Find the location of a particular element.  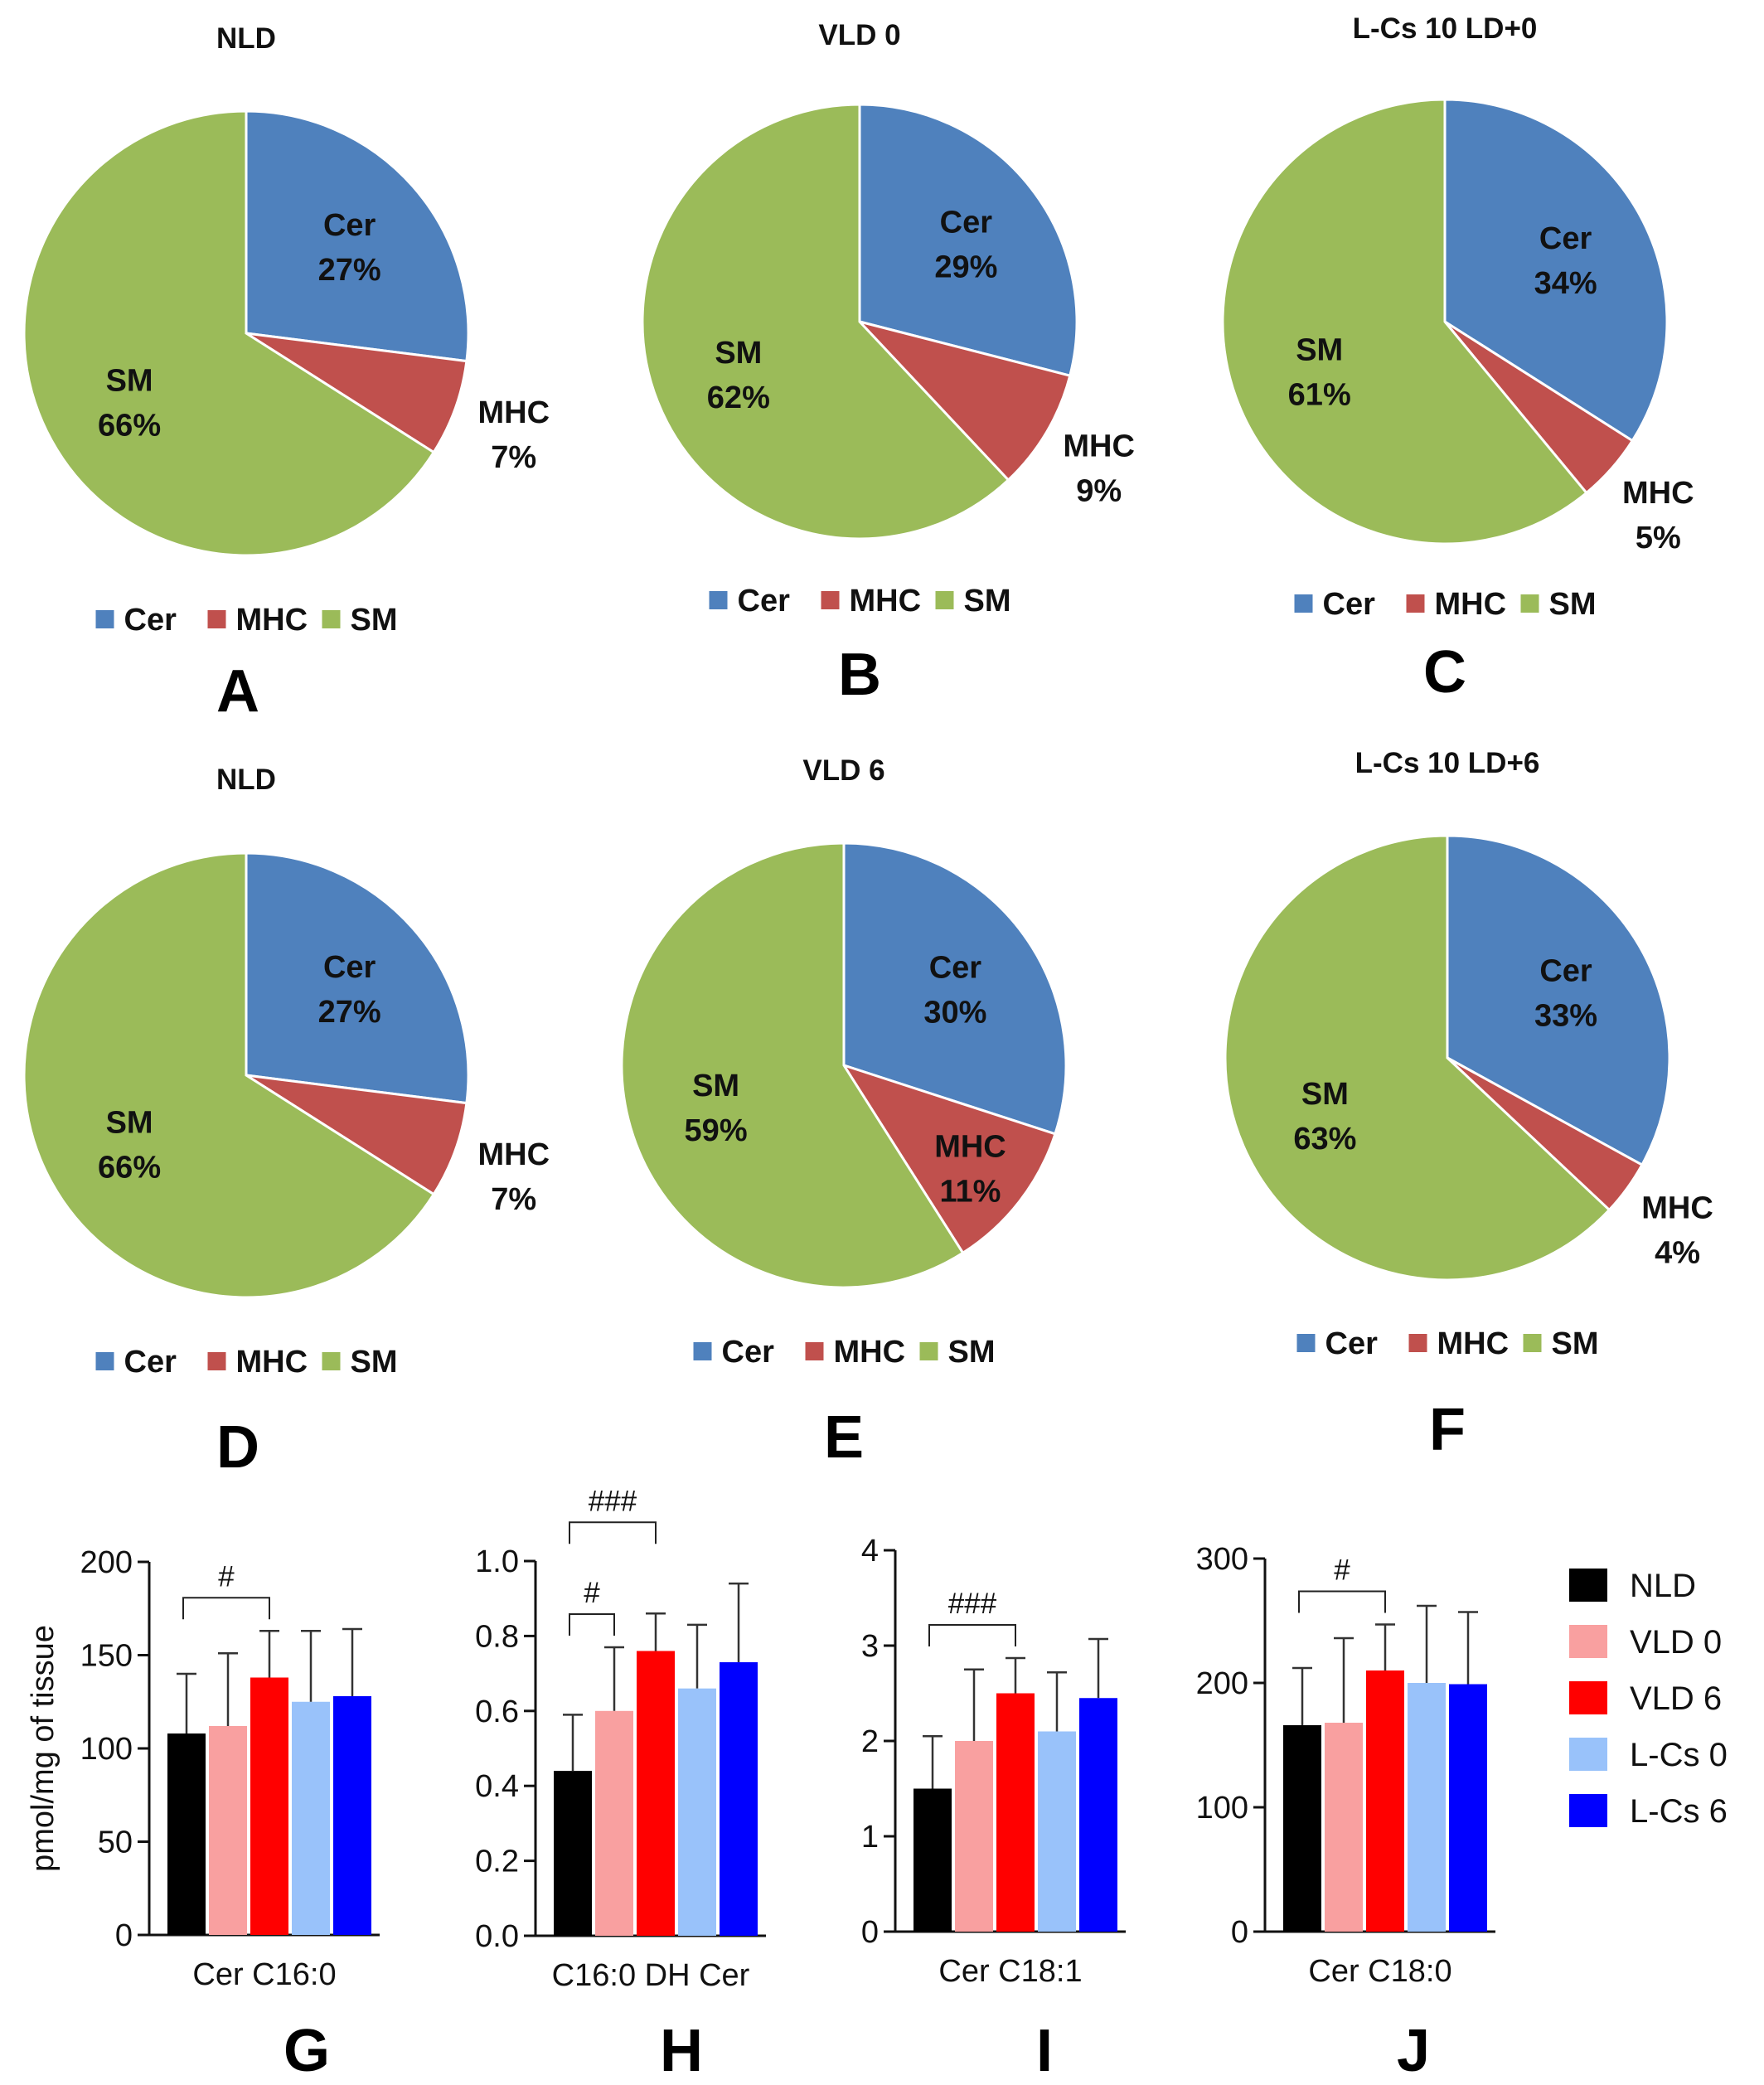

x-axis-label: Cer C18:1 is located at coordinates (1010, 1972).